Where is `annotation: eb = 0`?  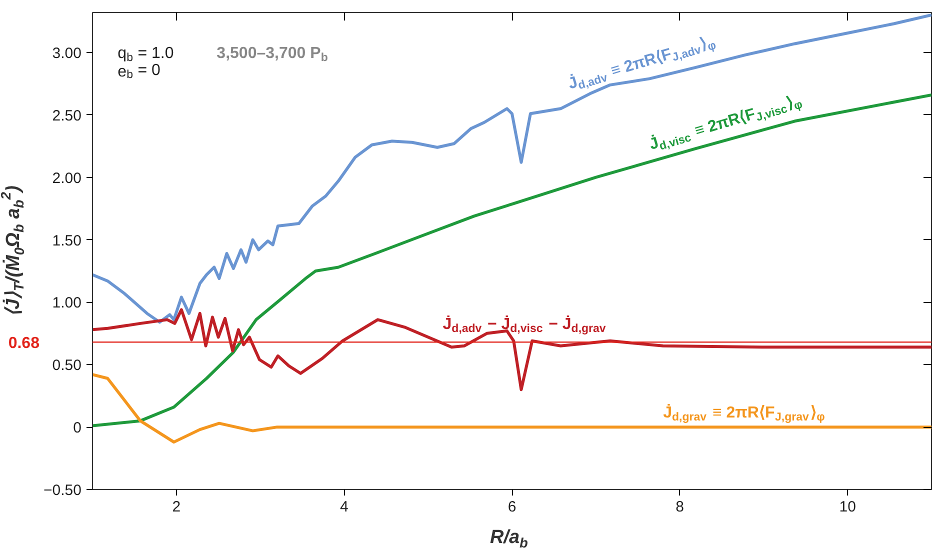
annotation: eb = 0 is located at coordinates (139, 72).